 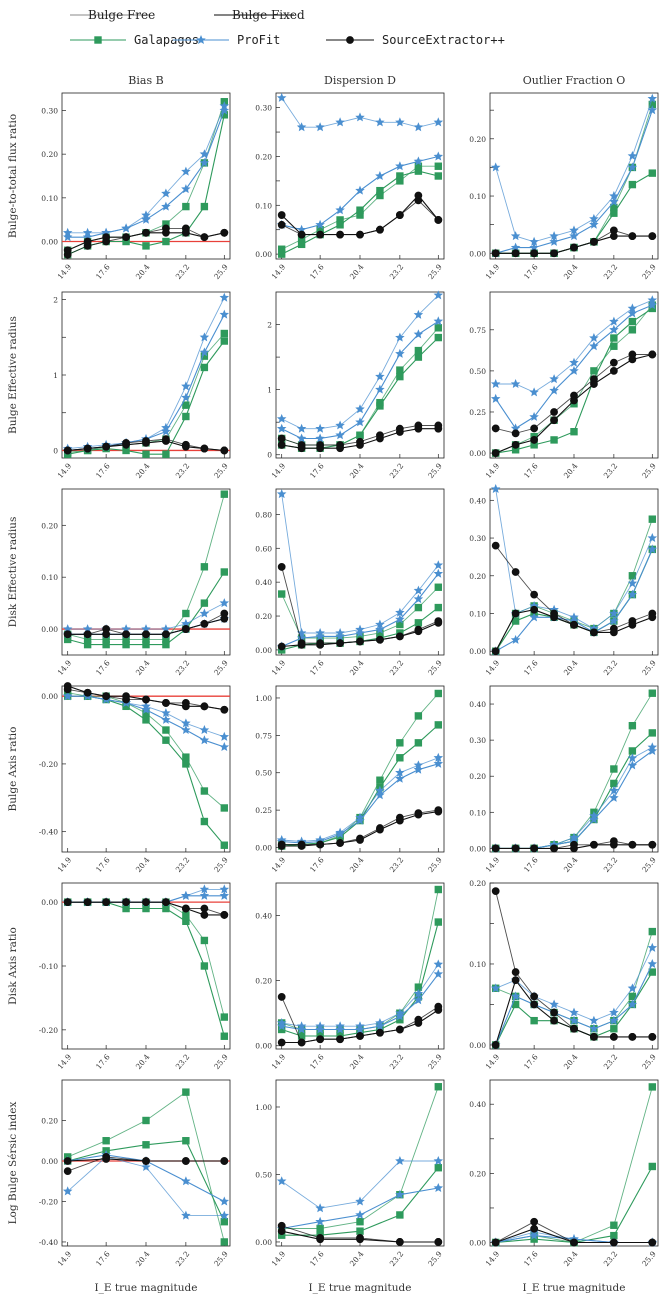 I want to click on panel-r4-c2: 0.00 0.10 0.20 14.9 17.6 20.4 23.2 25.9, so click(x=564, y=975).